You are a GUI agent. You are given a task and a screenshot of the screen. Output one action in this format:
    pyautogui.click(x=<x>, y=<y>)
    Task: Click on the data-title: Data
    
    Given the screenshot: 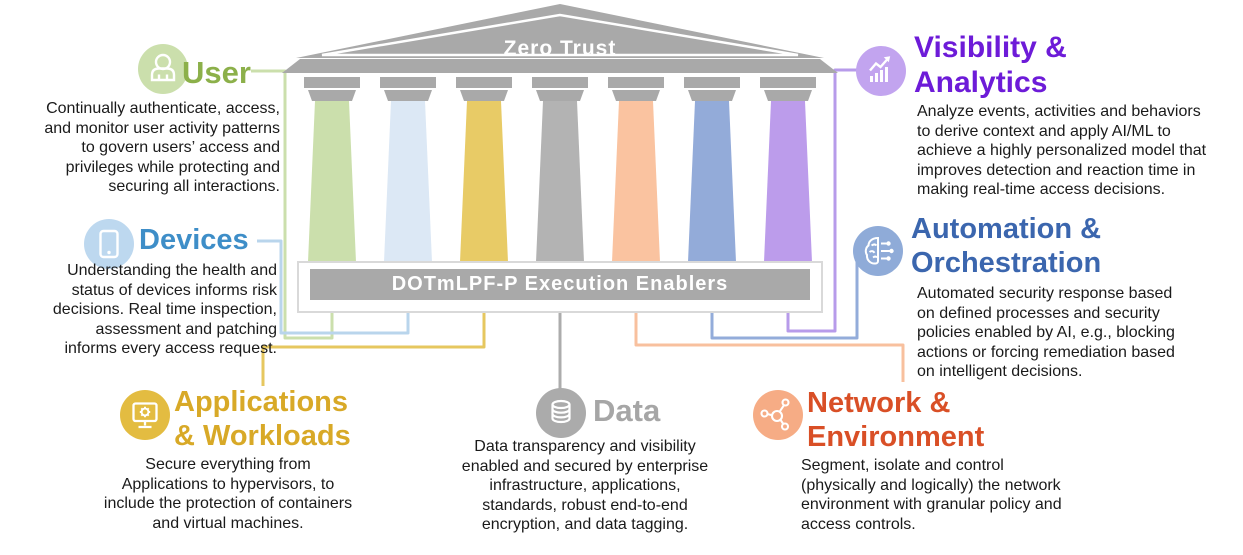 What is the action you would take?
    pyautogui.click(x=627, y=410)
    